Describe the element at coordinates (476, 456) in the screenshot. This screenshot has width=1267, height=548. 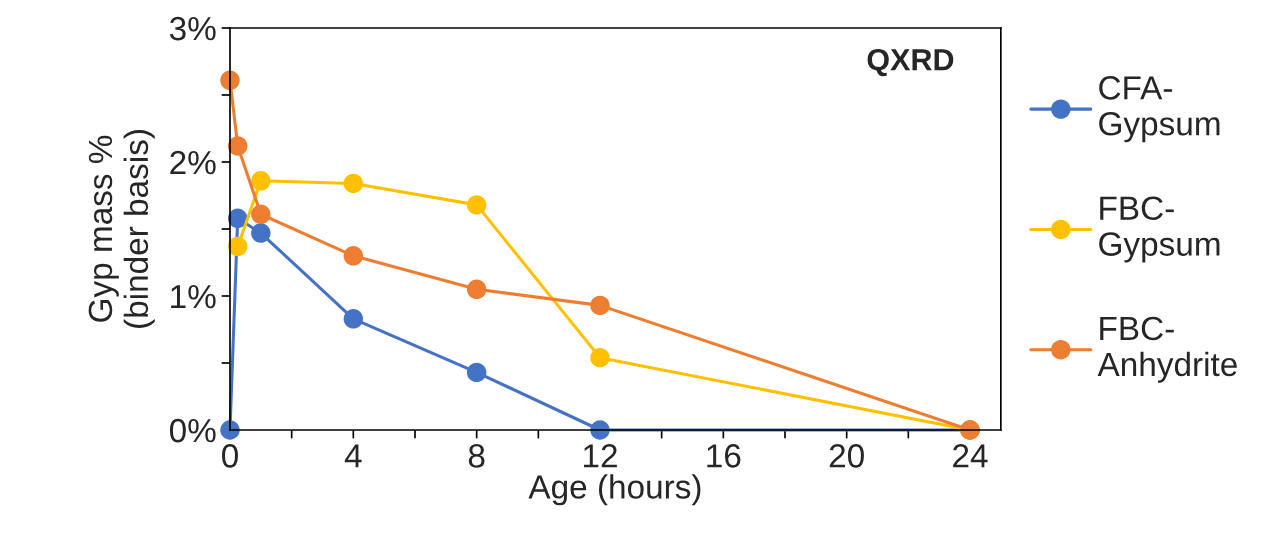
I see `x-tick-label: 8` at that location.